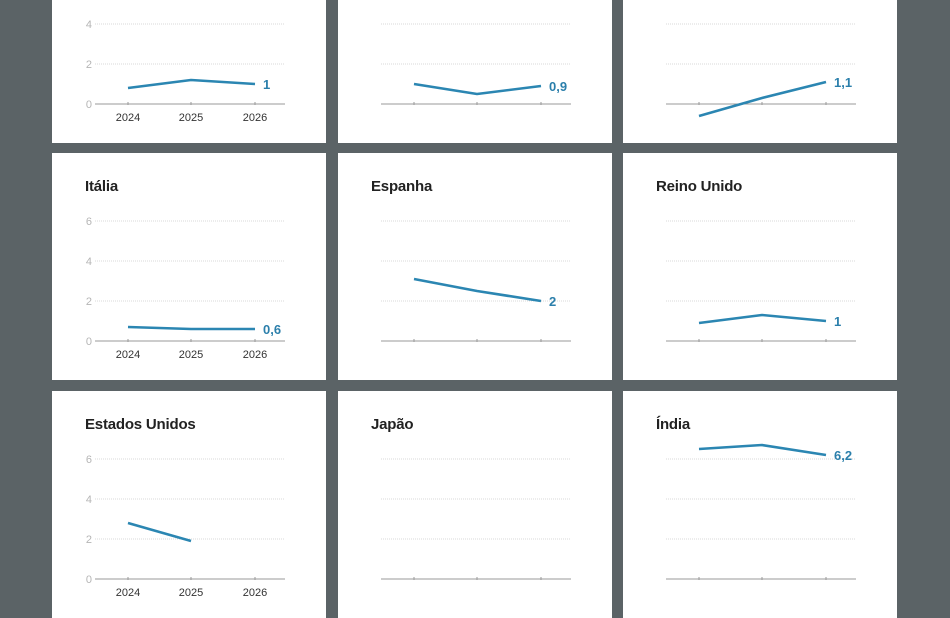 The height and width of the screenshot is (618, 950). Describe the element at coordinates (843, 455) in the screenshot. I see `end-value-label: 6,2` at that location.